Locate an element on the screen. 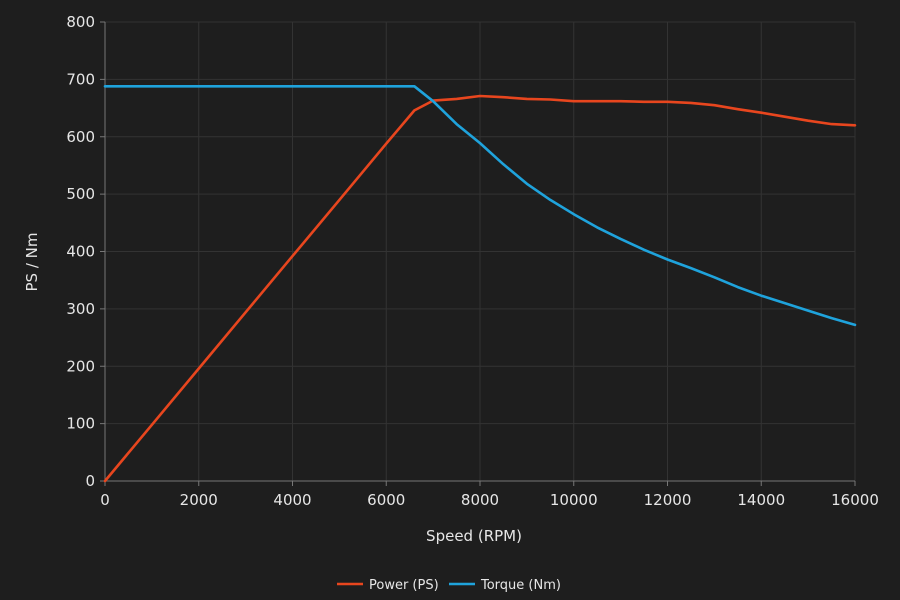  x-tick-label: 2000 is located at coordinates (199, 500).